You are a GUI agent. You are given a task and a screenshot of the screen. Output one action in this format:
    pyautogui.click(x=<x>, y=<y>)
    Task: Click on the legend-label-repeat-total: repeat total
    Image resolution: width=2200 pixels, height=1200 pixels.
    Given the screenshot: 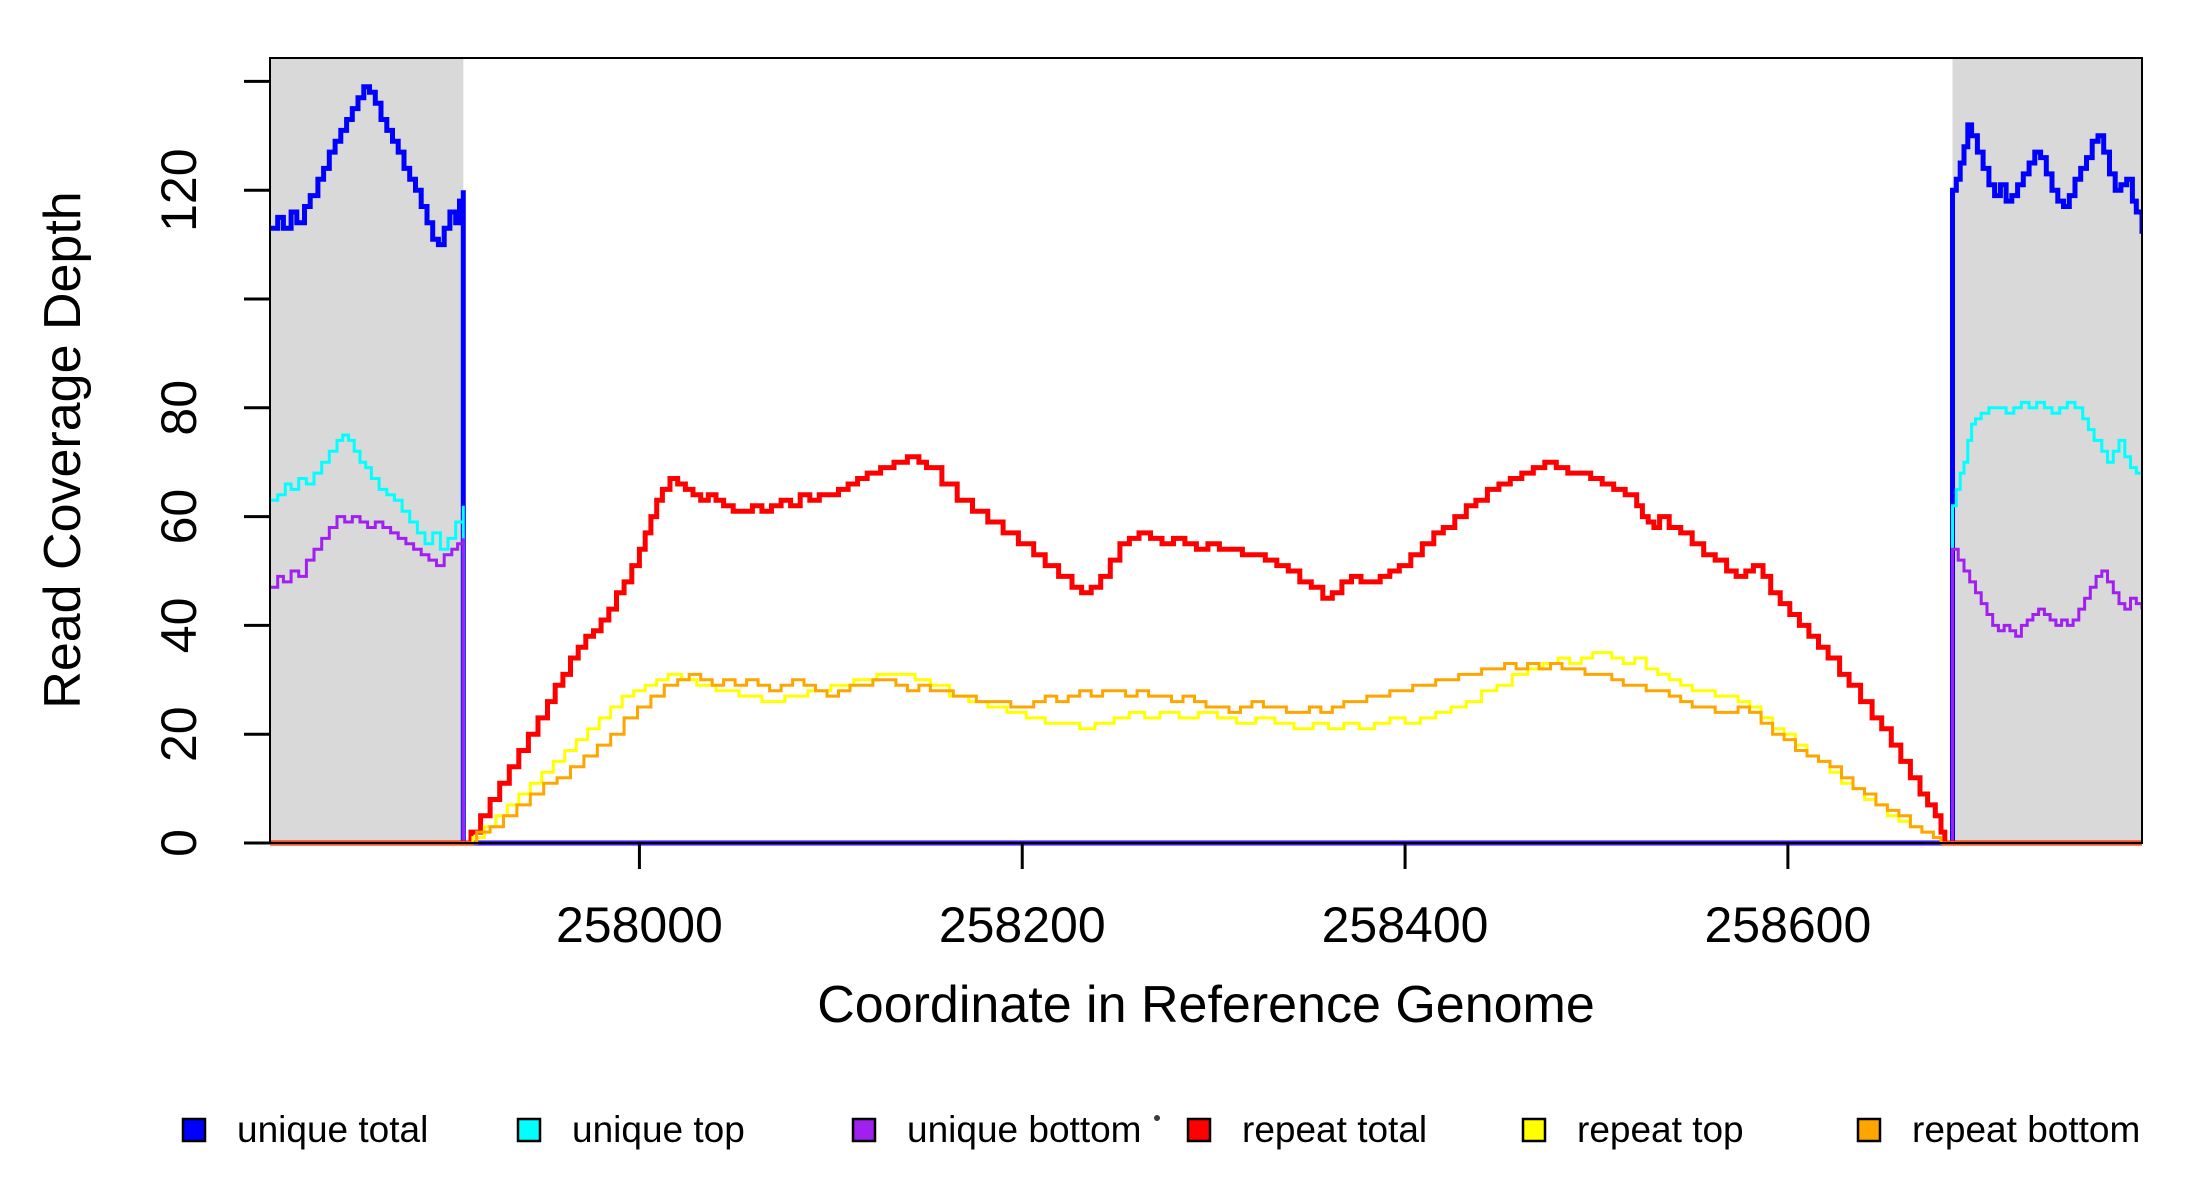 What is the action you would take?
    pyautogui.click(x=1334, y=1129)
    